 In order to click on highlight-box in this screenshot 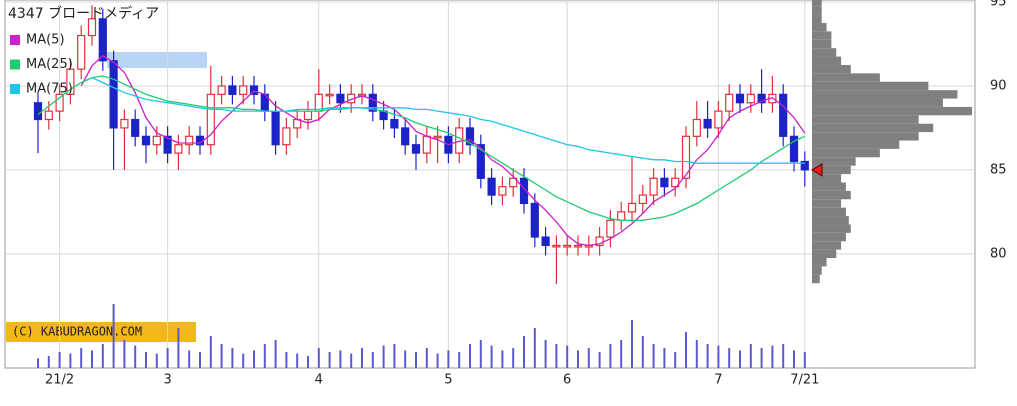, I will do `click(157, 60)`.